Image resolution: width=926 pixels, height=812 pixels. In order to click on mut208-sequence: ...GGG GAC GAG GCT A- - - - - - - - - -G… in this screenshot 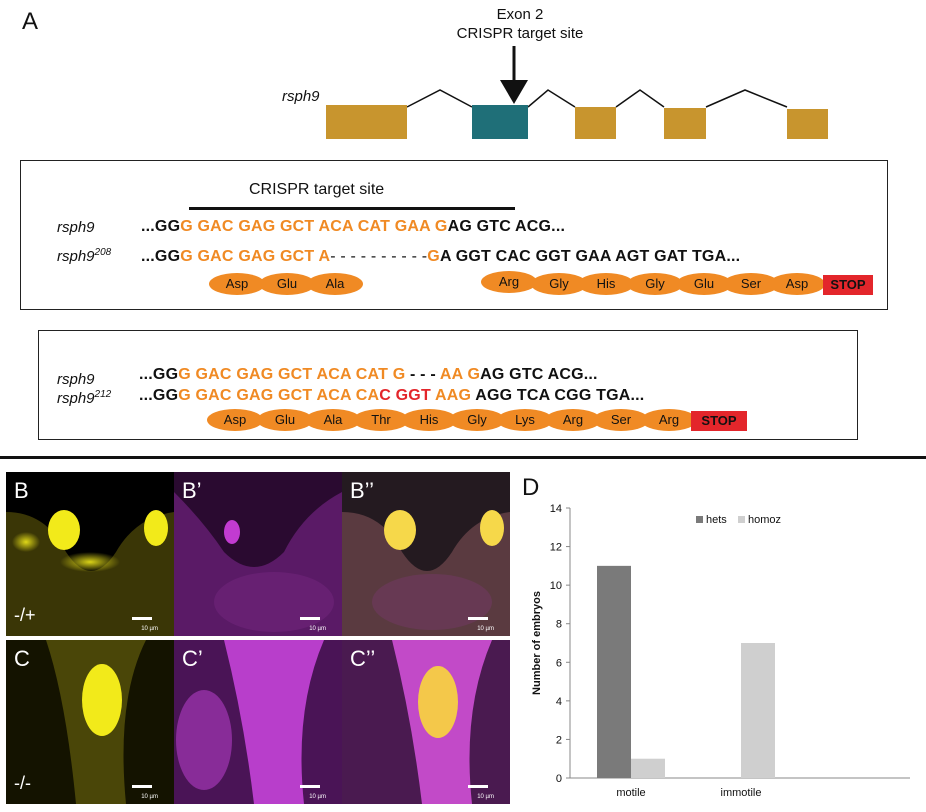, I will do `click(441, 256)`.